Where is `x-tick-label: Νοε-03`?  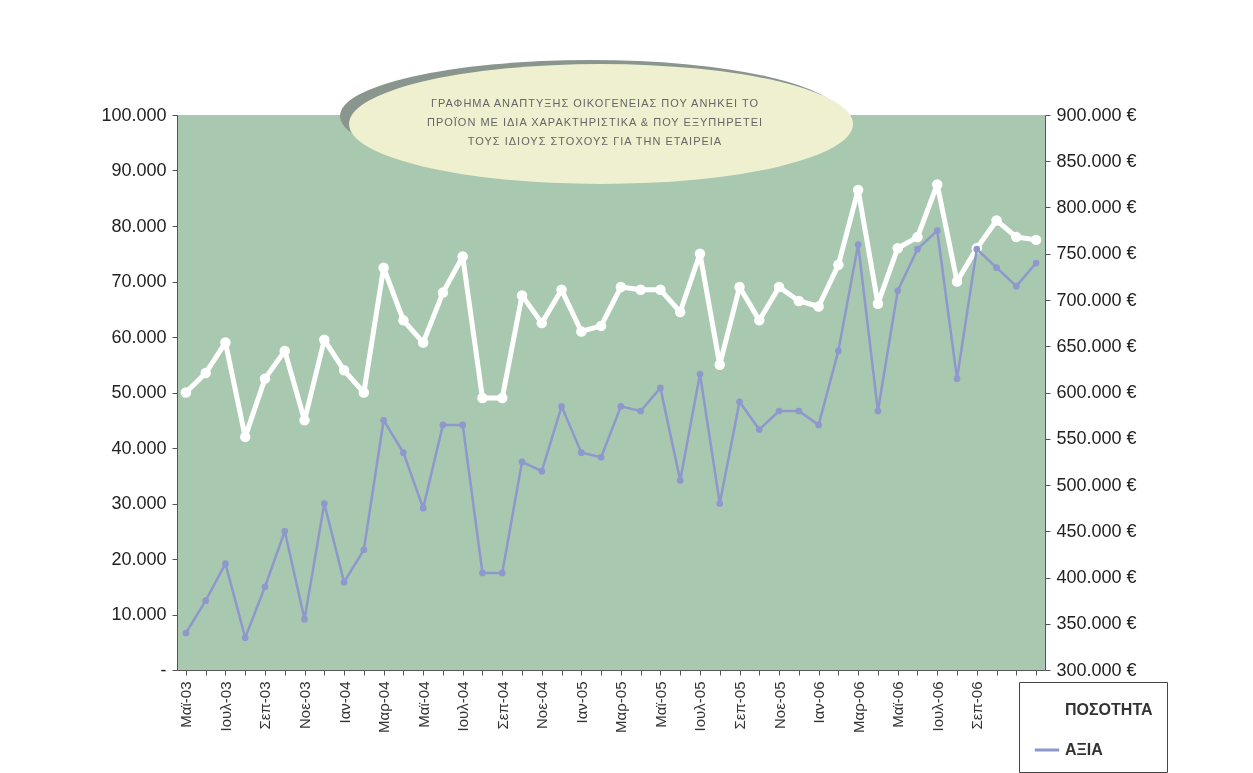 x-tick-label: Νοε-03 is located at coordinates (305, 705).